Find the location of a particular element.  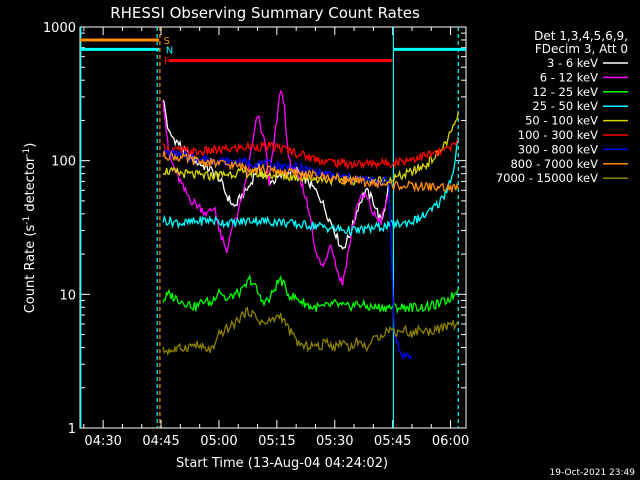

y-tick-label: 1000 is located at coordinates (59, 28).